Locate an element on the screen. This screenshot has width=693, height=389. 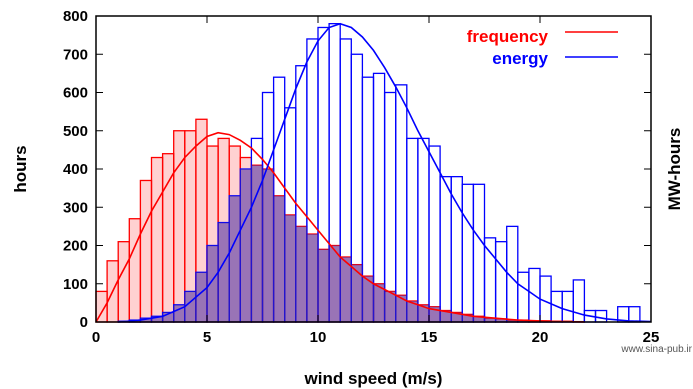
y-tick-label-700: 700 is located at coordinates (75, 54).